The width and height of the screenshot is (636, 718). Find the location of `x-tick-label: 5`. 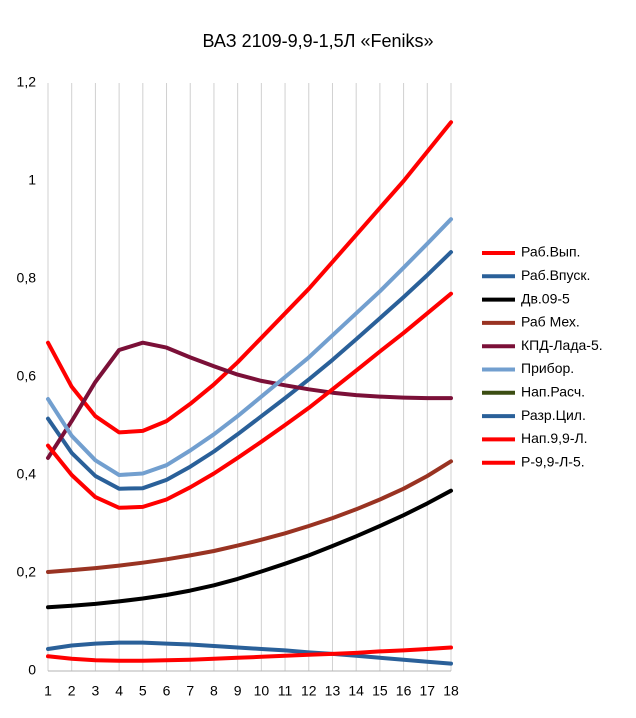

x-tick-label: 5 is located at coordinates (143, 691).